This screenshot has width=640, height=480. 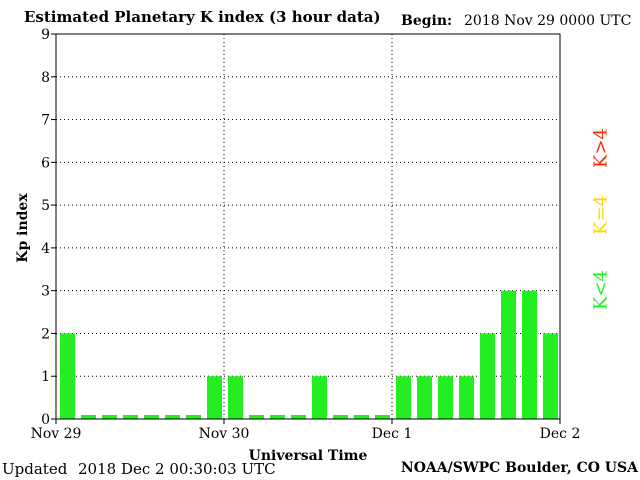 What do you see at coordinates (45, 420) in the screenshot?
I see `y-tick-label: 0` at bounding box center [45, 420].